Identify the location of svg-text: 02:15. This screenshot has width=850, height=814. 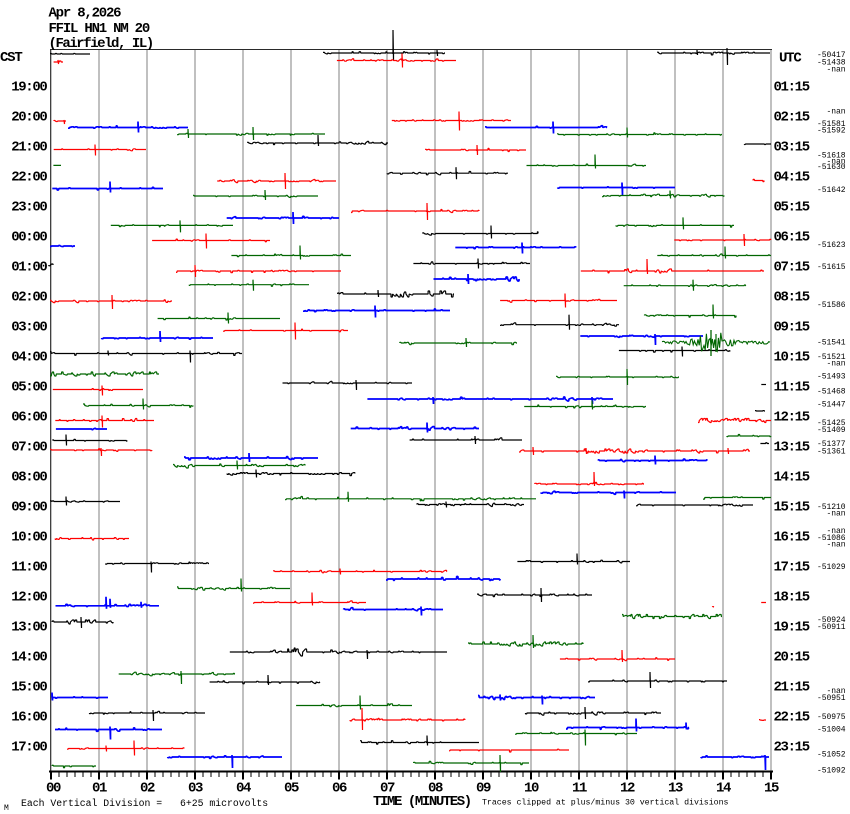
(792, 118).